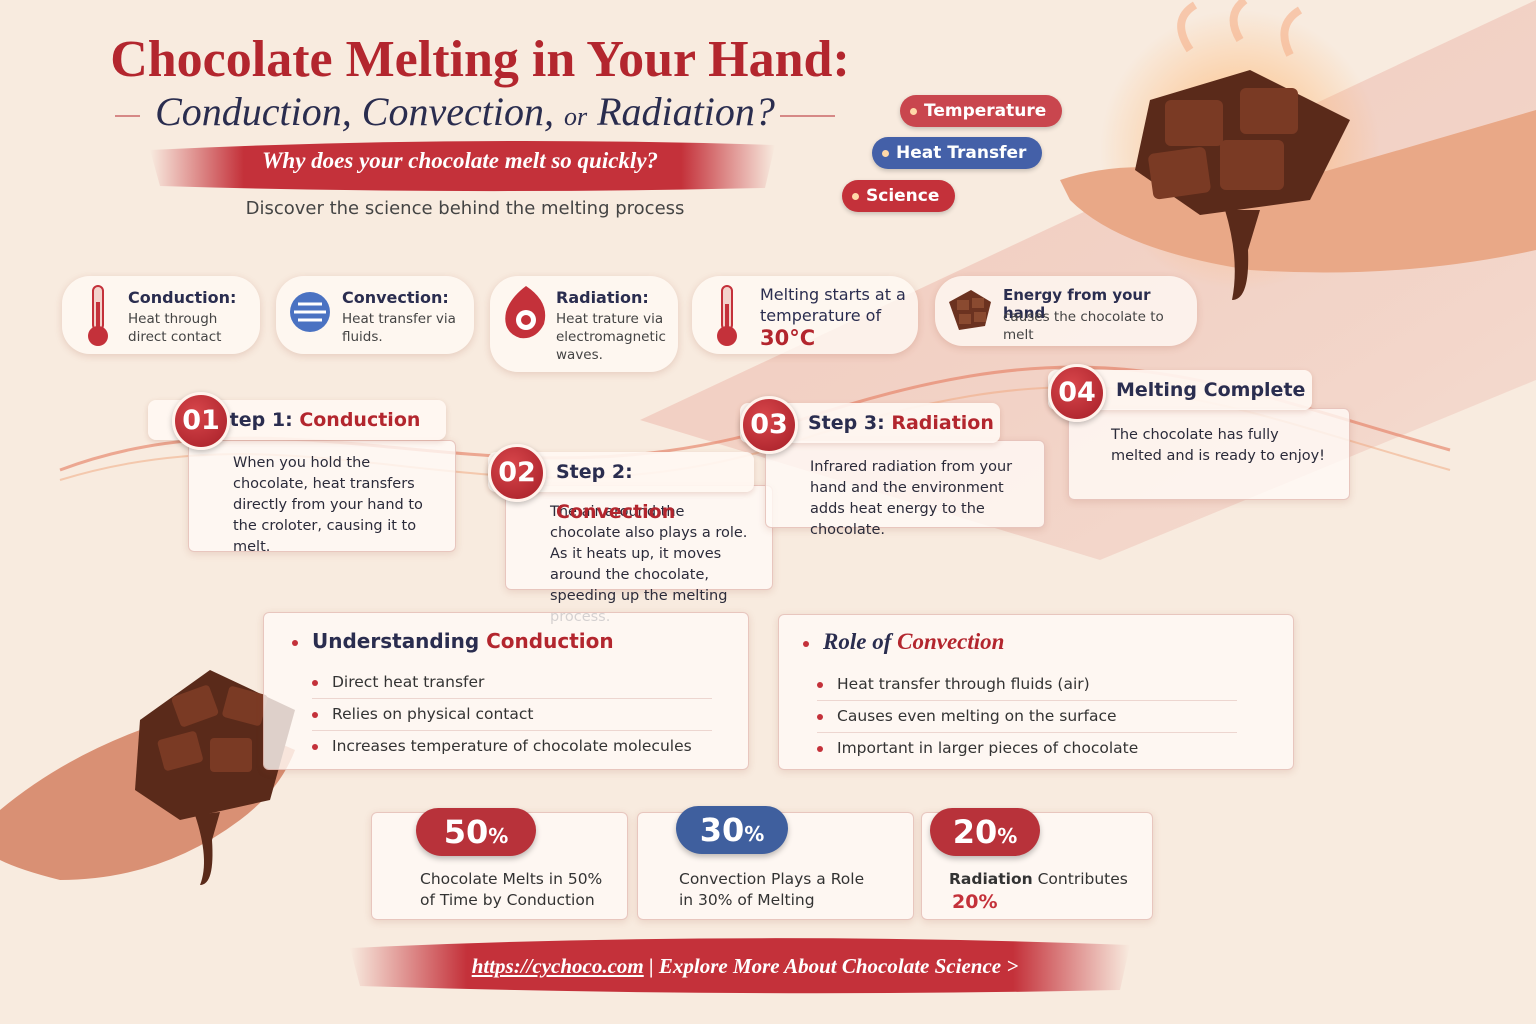 Image resolution: width=1536 pixels, height=1024 pixels. I want to click on fact-title: Energy from your hand, so click(1077, 304).